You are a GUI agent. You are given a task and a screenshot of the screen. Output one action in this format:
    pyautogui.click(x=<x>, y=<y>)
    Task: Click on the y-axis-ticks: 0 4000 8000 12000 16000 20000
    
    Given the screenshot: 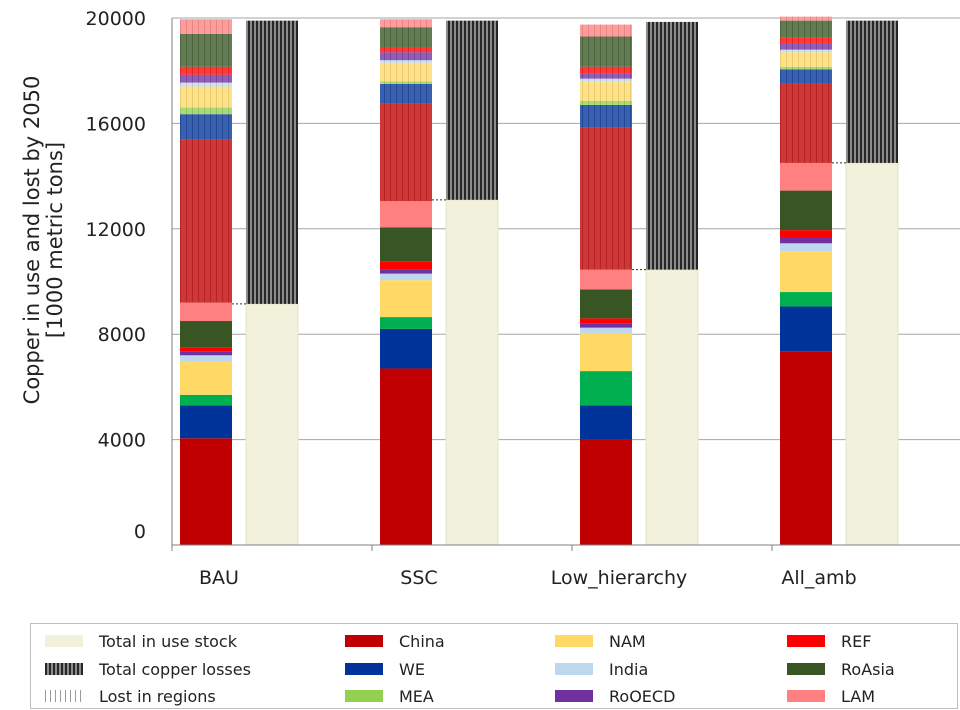 What is the action you would take?
    pyautogui.click(x=116, y=275)
    